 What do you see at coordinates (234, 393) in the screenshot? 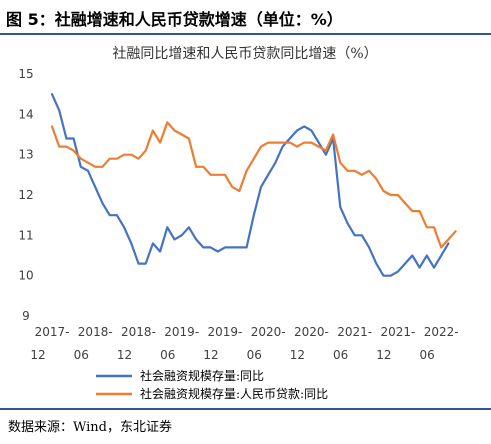
I see `legend-label: 社会融资规模存量:人民币贷款:同比` at bounding box center [234, 393].